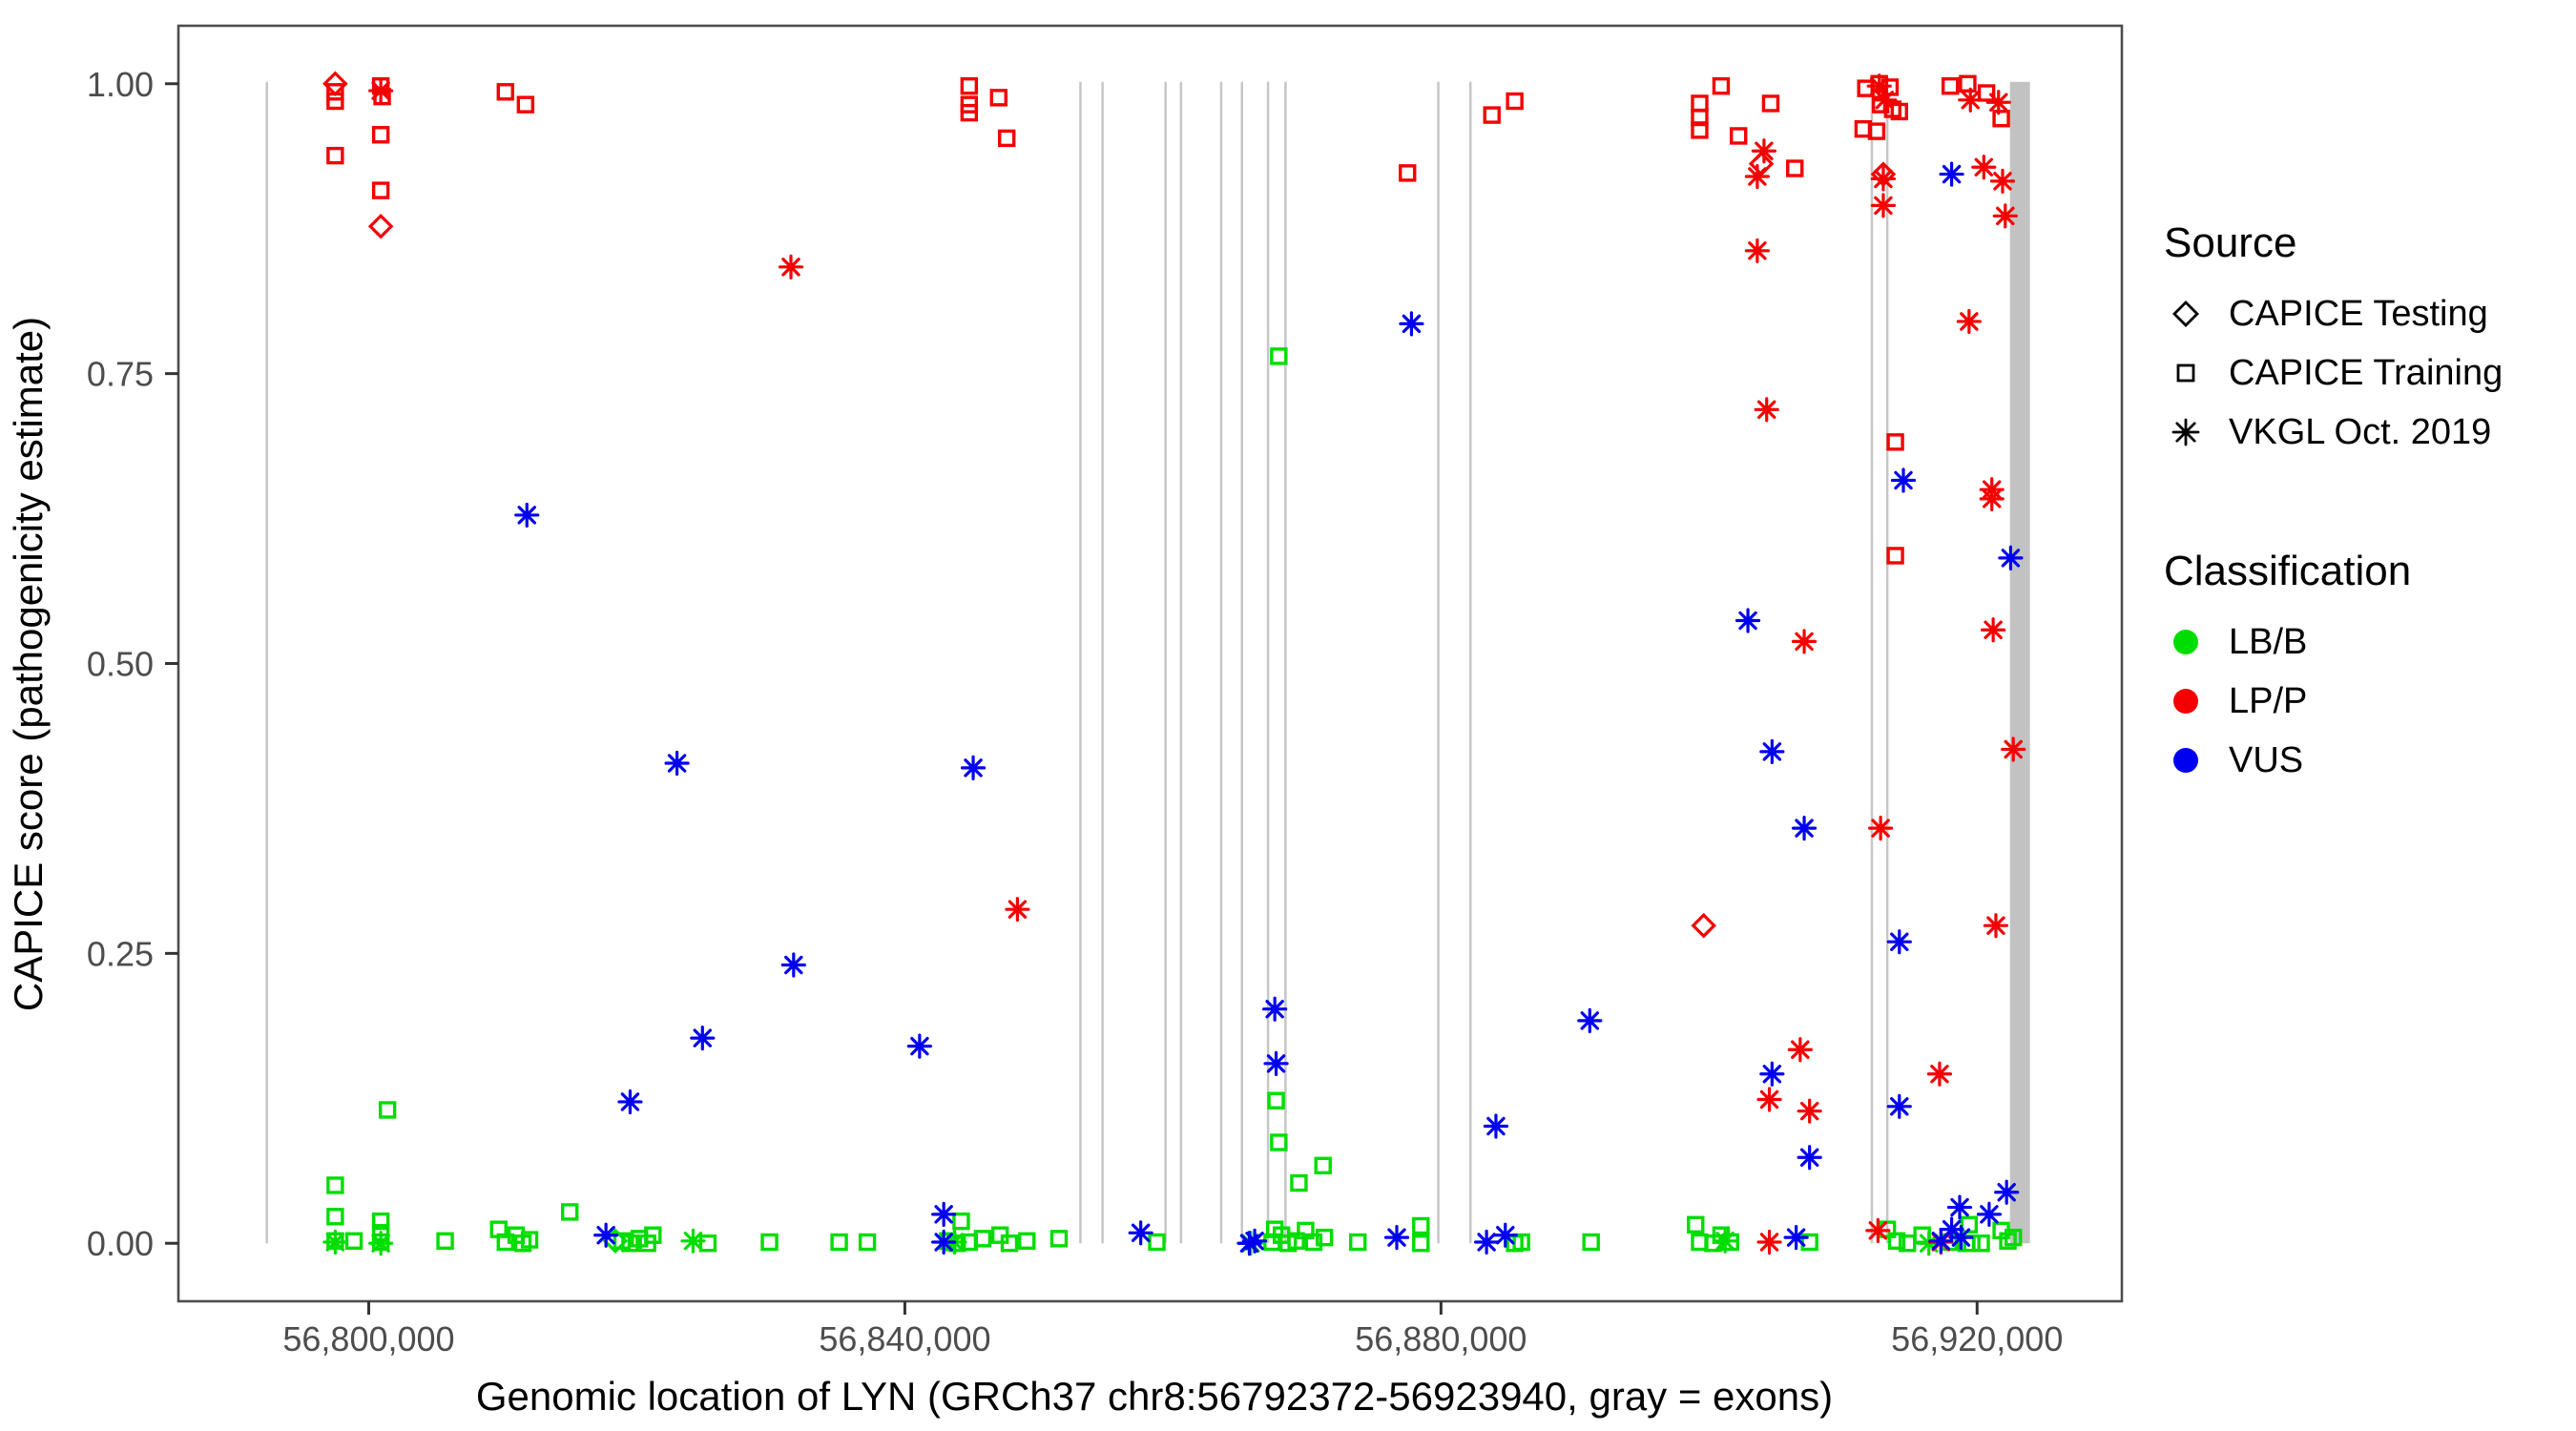 This screenshot has height=1431, width=2576. What do you see at coordinates (2364, 760) in the screenshot?
I see `legend-classification-item-2: VUS` at bounding box center [2364, 760].